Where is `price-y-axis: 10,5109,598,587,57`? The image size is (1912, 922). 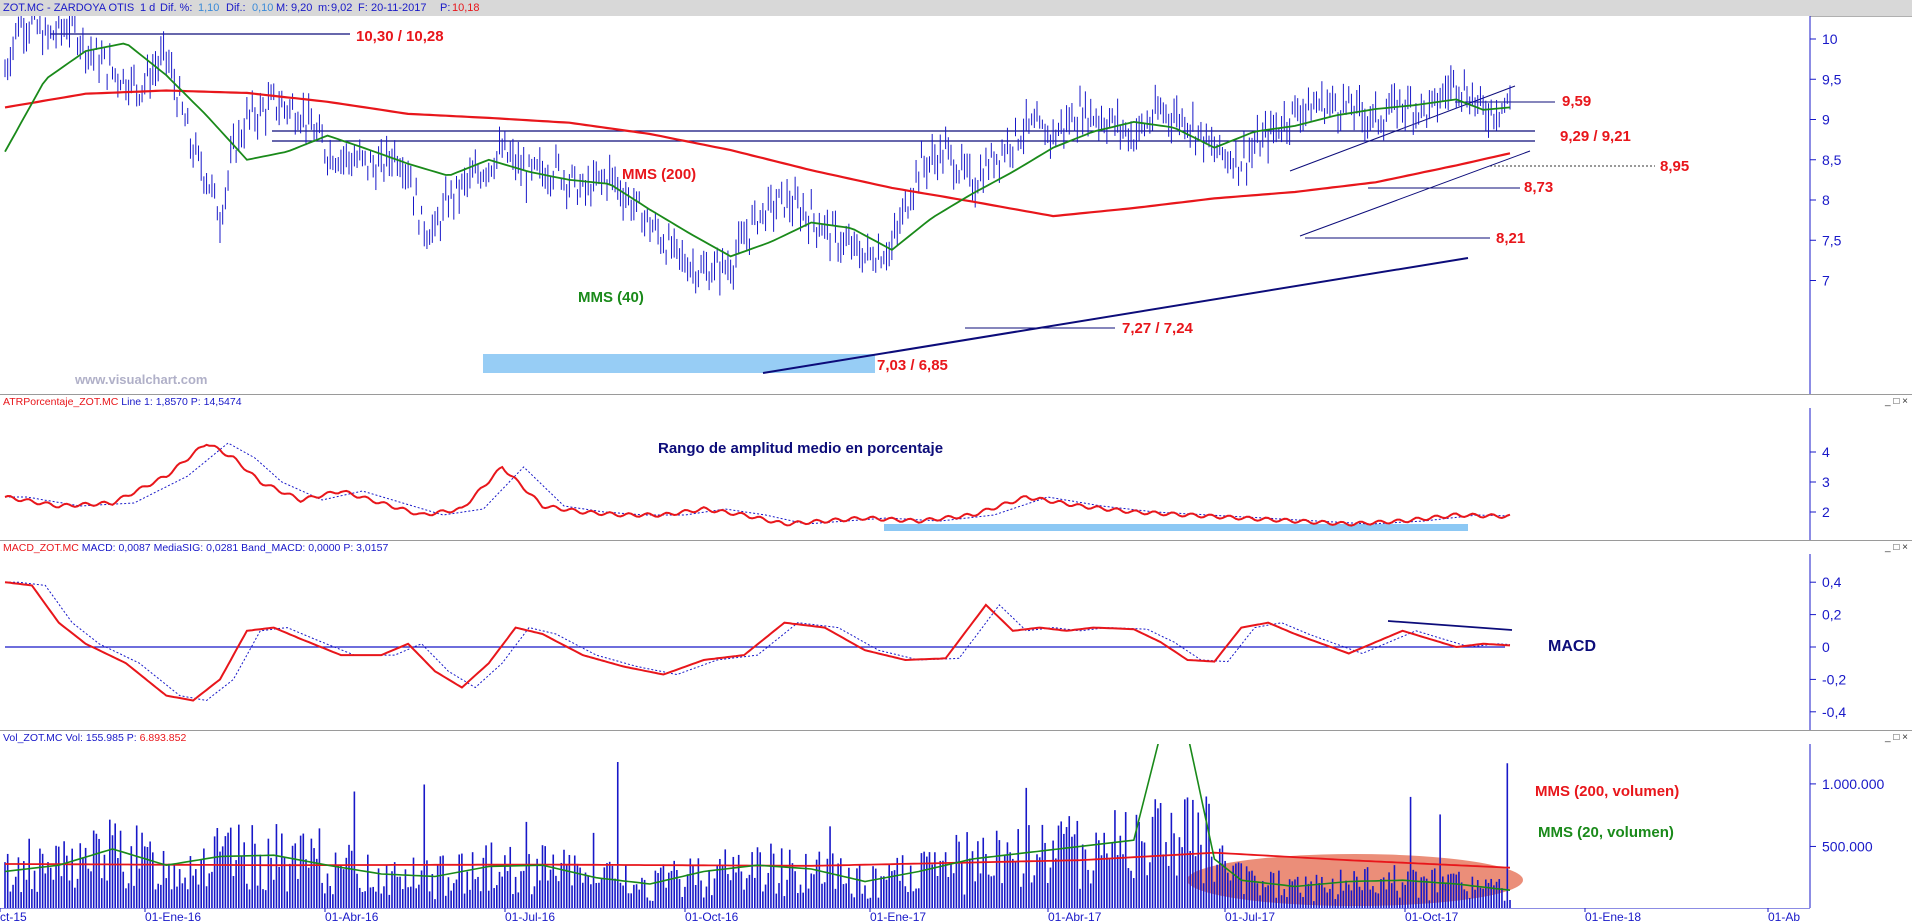
price-y-axis: 10,5109,598,587,57 is located at coordinates (1826, 160).